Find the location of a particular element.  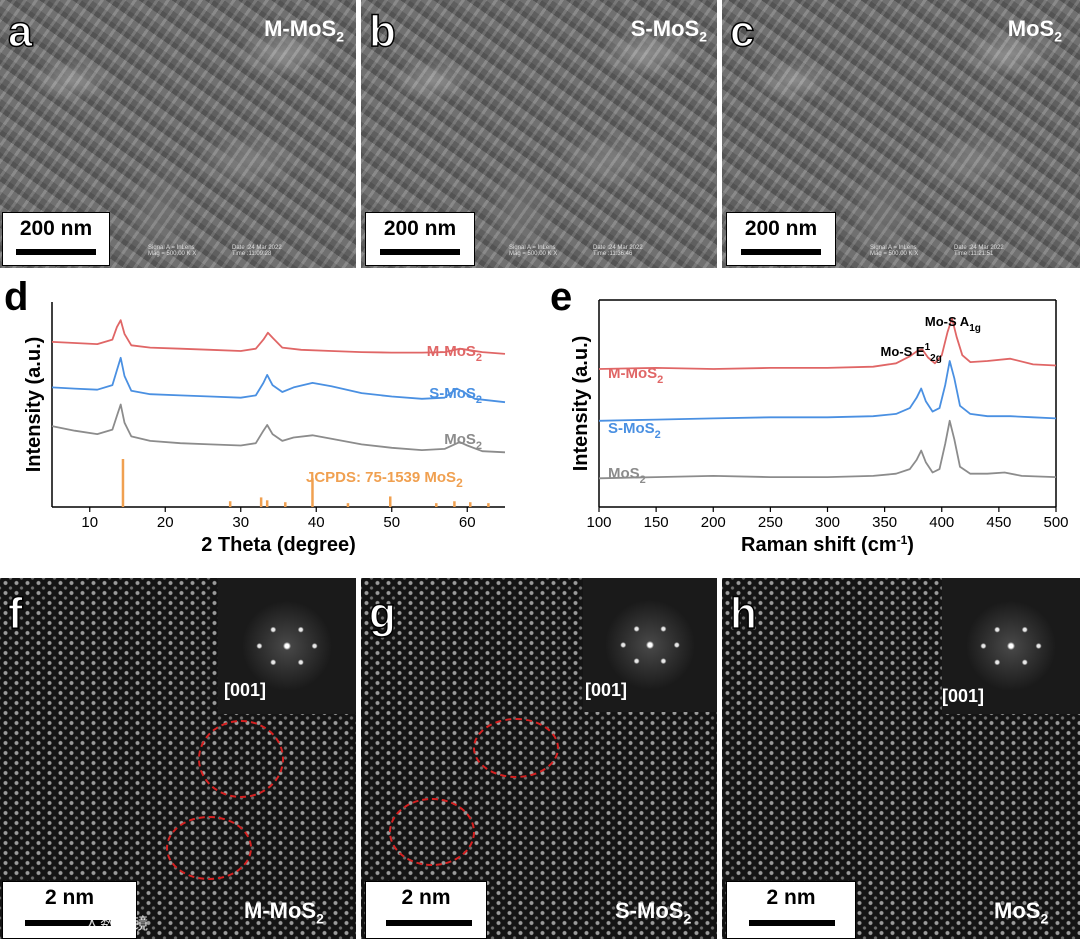

x-tick-label: 500 is located at coordinates (1055, 522).